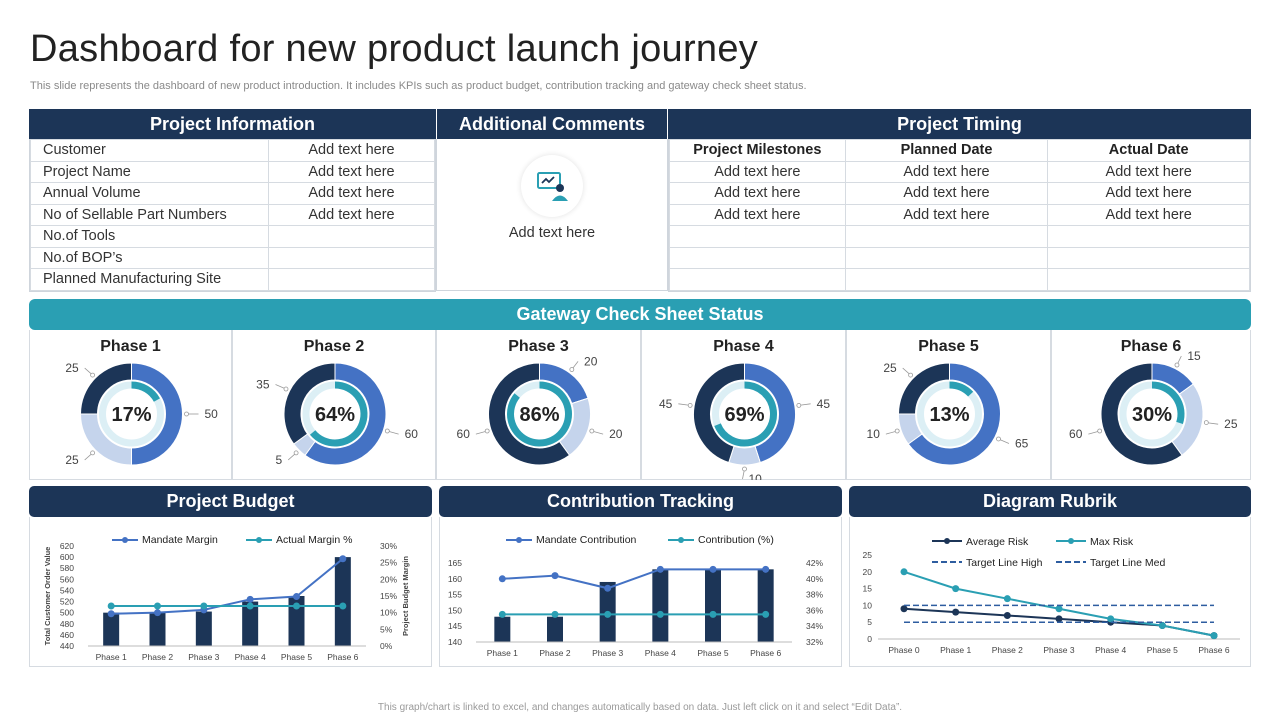  I want to click on gateway-check-sheet-header: Gateway Check Sheet Status, so click(640, 314).